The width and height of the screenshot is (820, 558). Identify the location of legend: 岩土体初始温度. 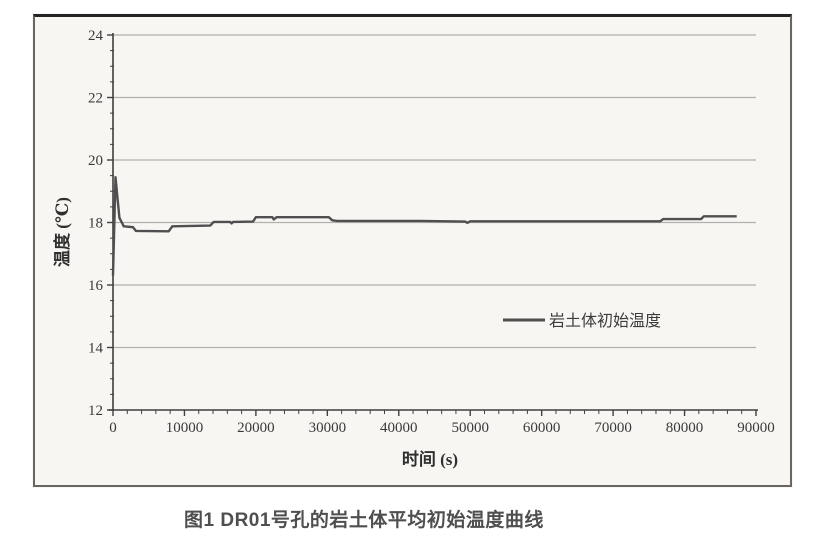
(582, 321).